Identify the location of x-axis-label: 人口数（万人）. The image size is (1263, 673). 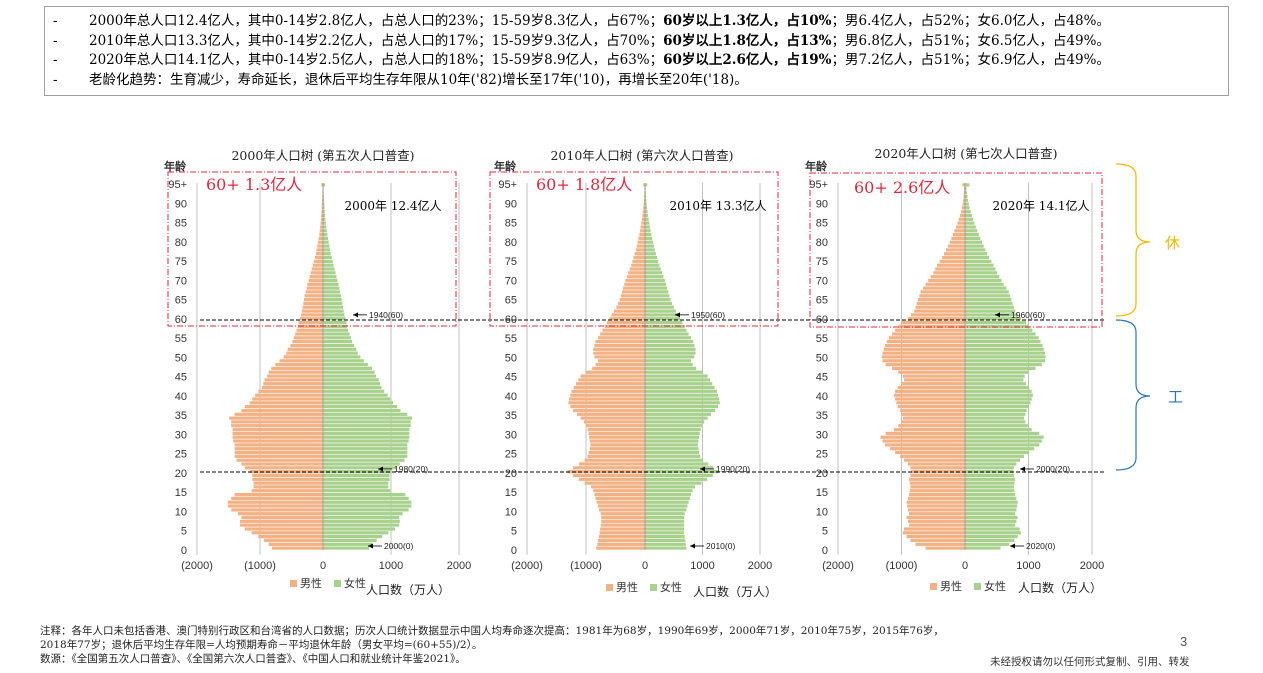
(735, 591).